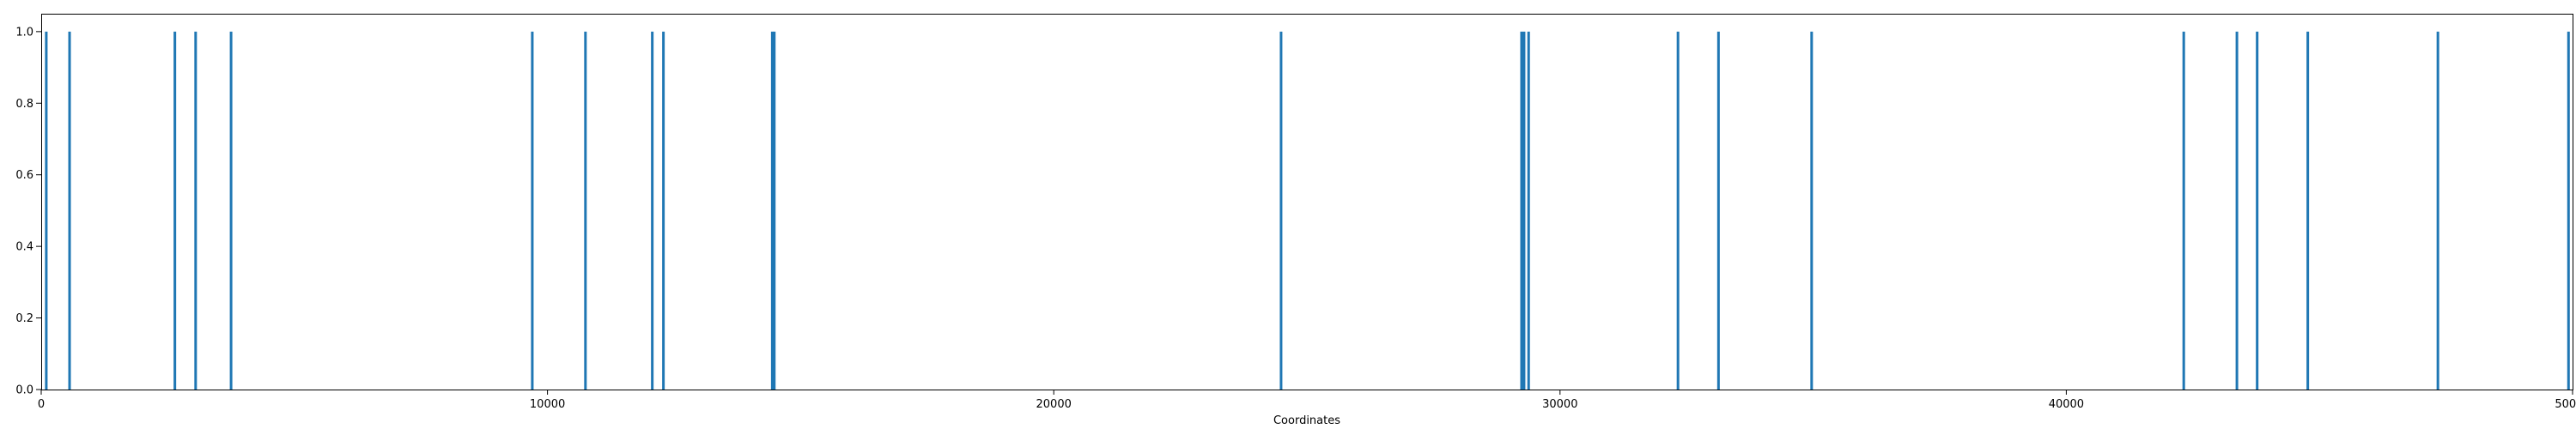  What do you see at coordinates (41, 404) in the screenshot?
I see `x-tick-label: 0` at bounding box center [41, 404].